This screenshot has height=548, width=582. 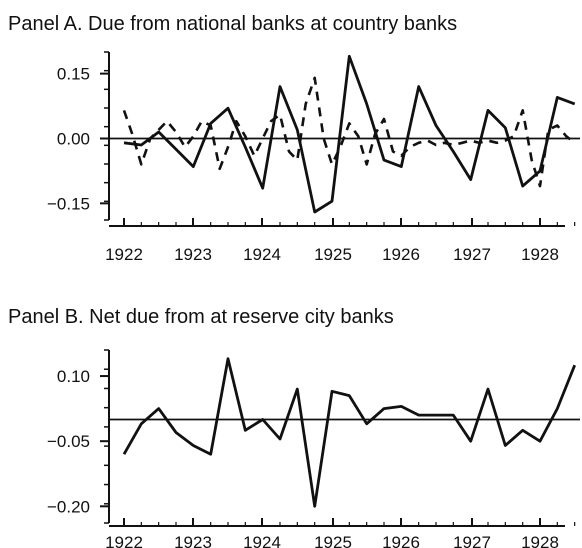 What do you see at coordinates (401, 540) in the screenshot?
I see `panel-b-x-tick-label: 1926` at bounding box center [401, 540].